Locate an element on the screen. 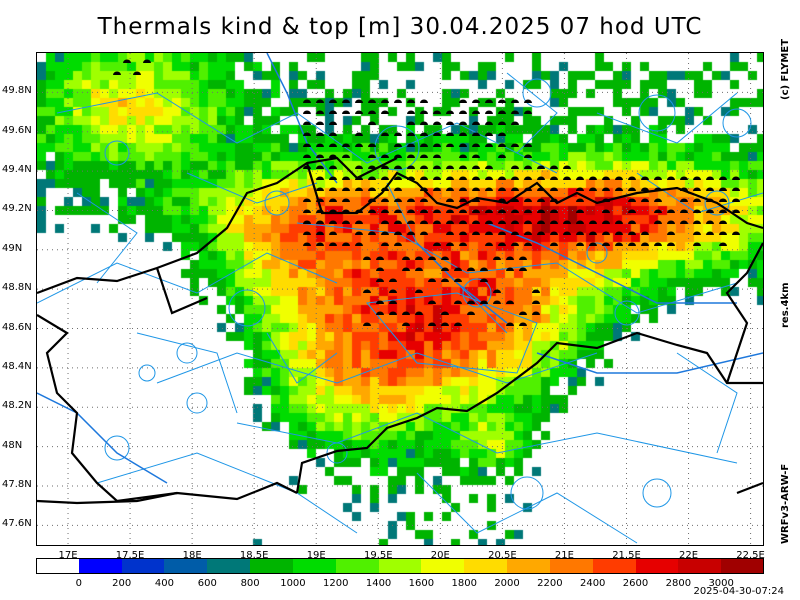  color-legend-frame is located at coordinates (400, 566).